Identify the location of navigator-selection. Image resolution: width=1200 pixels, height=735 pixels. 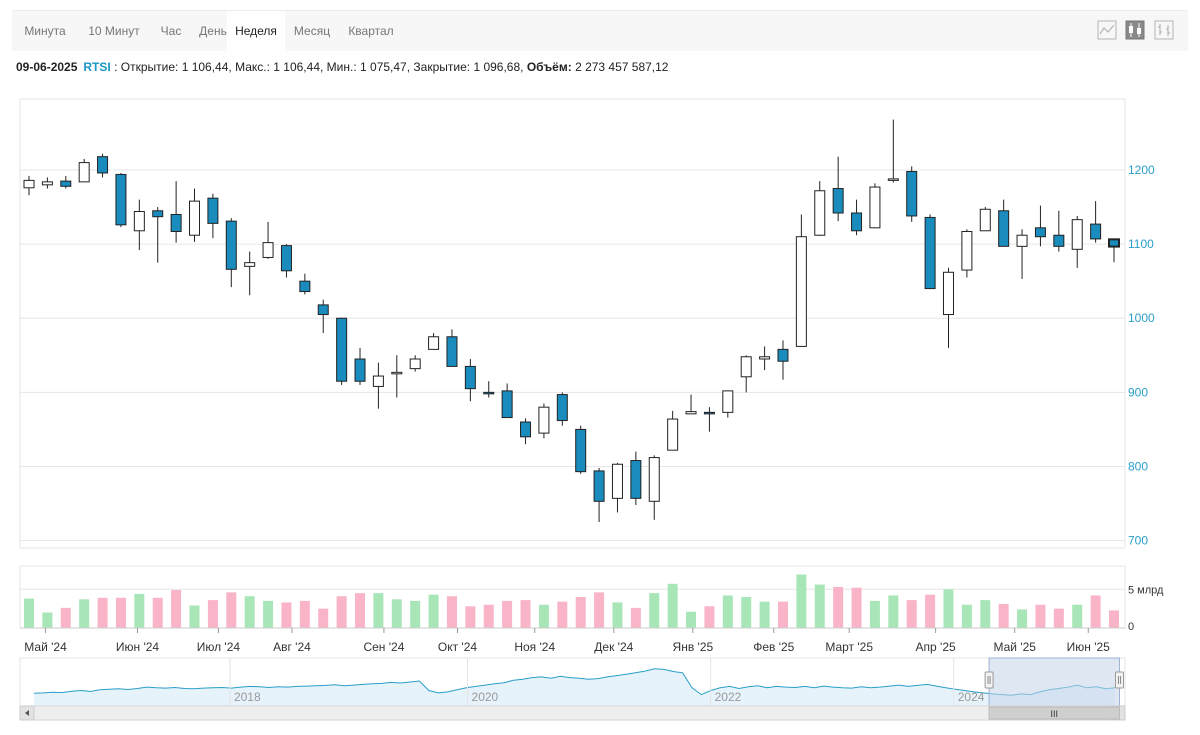
(1054, 682).